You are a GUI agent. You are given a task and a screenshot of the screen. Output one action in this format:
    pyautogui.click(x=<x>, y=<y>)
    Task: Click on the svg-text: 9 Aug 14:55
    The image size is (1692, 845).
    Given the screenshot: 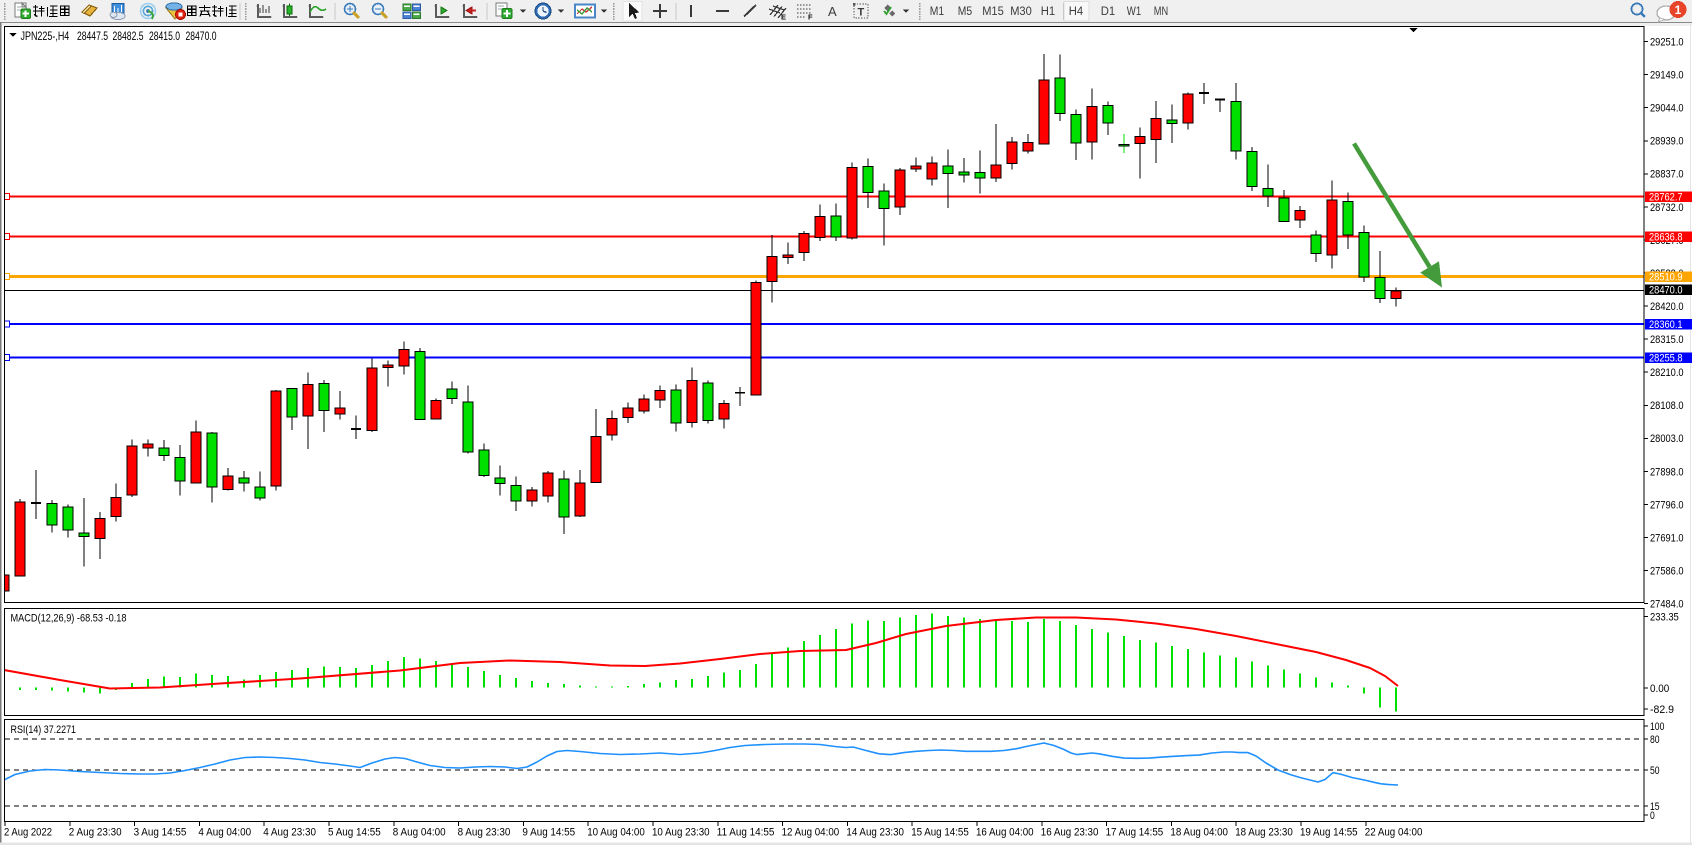 What is the action you would take?
    pyautogui.click(x=548, y=833)
    